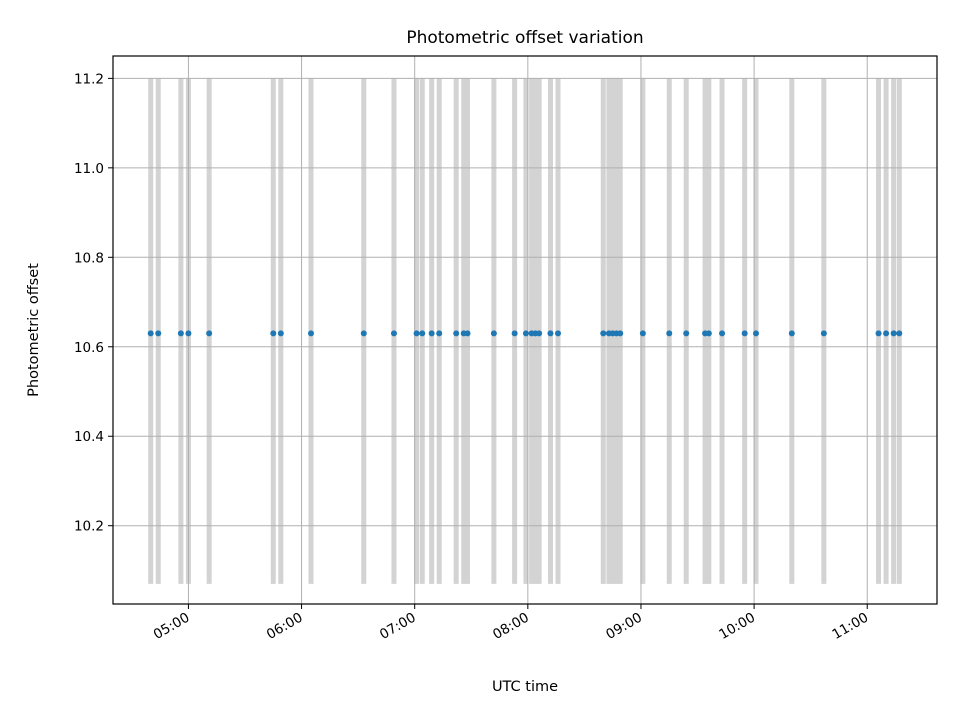 Image resolution: width=960 pixels, height=720 pixels. What do you see at coordinates (89, 527) in the screenshot?
I see `y-tick-label: 10.2` at bounding box center [89, 527].